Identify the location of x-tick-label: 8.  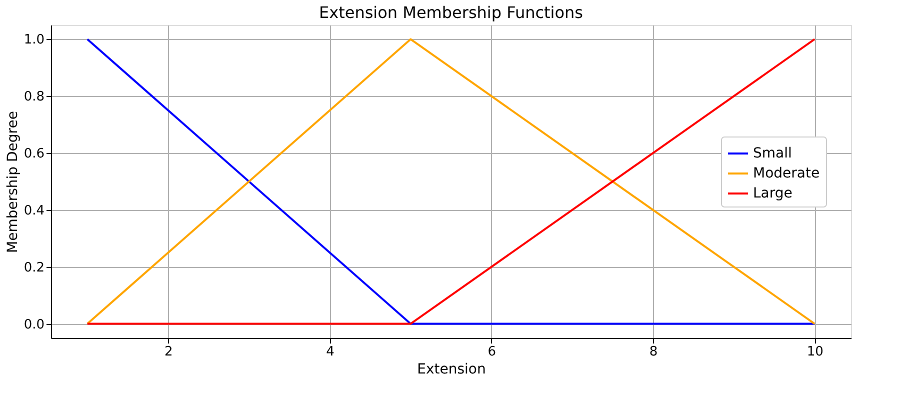
(653, 352).